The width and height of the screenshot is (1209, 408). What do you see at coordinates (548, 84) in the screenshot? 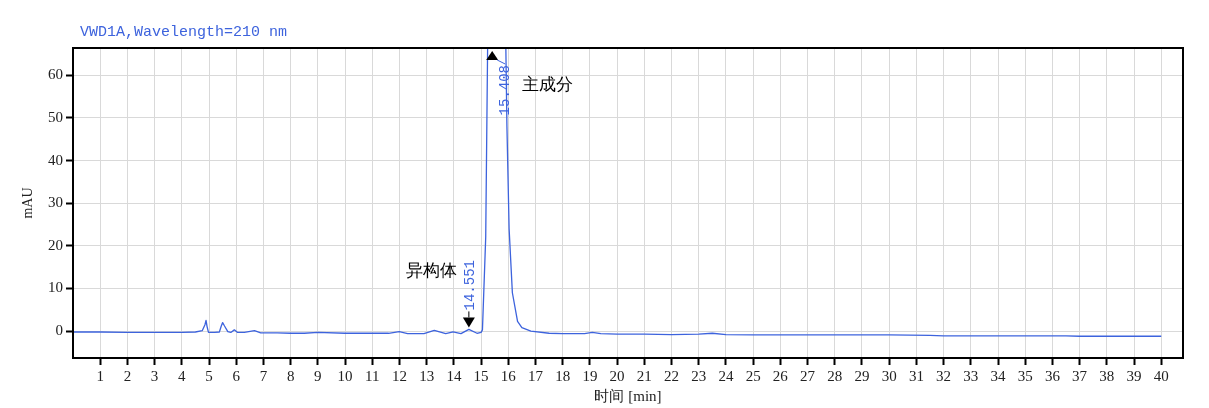
I see `annotation: 主成分` at bounding box center [548, 84].